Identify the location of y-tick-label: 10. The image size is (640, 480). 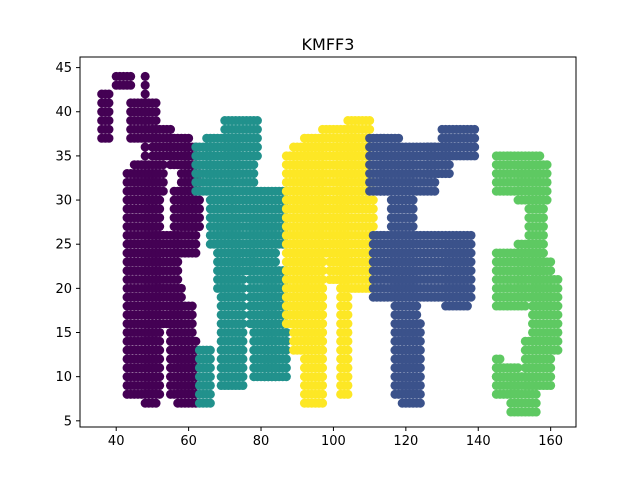
(63, 377).